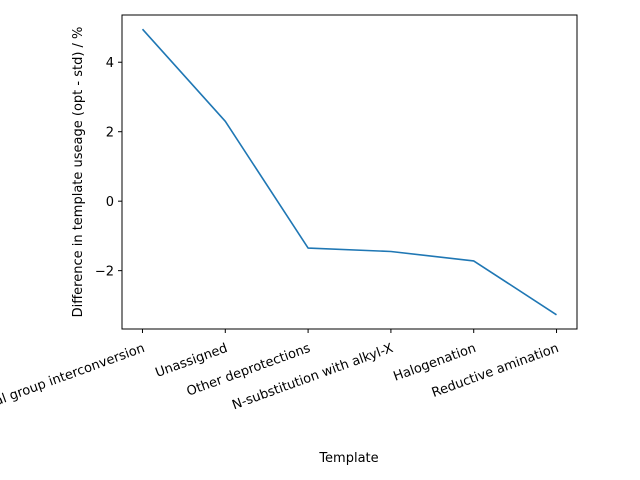 The width and height of the screenshot is (640, 480). What do you see at coordinates (108, 168) in the screenshot?
I see `y-axis: −2 0 2 4` at bounding box center [108, 168].